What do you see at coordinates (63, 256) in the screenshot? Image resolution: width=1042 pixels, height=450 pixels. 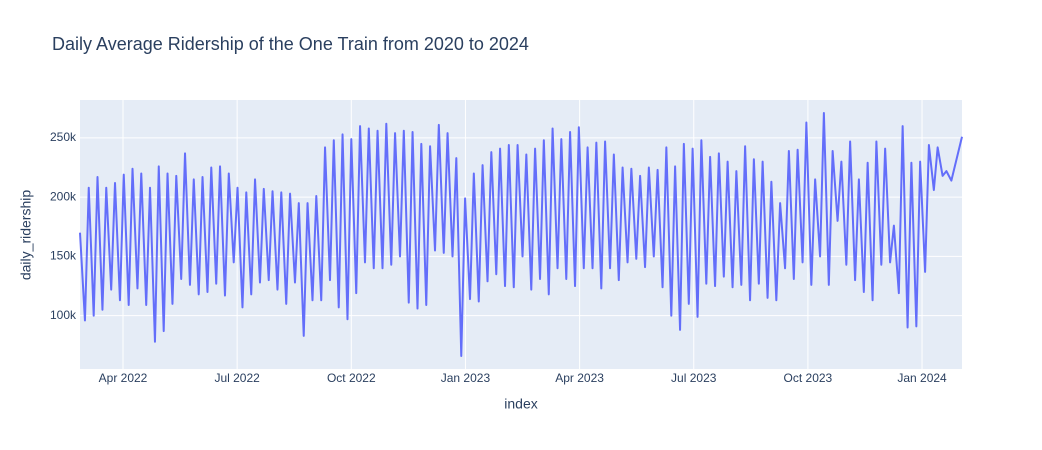 I see `y-tick-label: 150k` at bounding box center [63, 256].